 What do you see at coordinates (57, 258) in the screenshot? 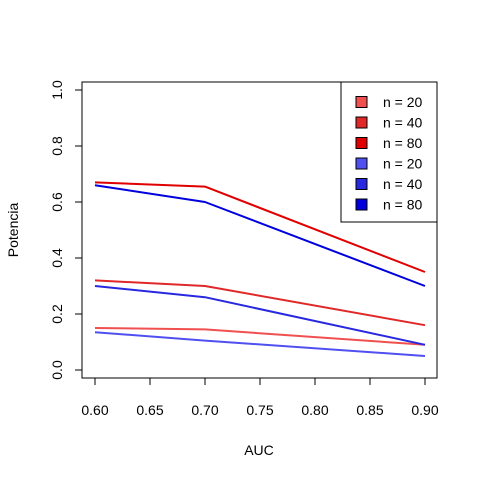
I see `y-tick-label: 0.4` at bounding box center [57, 258].